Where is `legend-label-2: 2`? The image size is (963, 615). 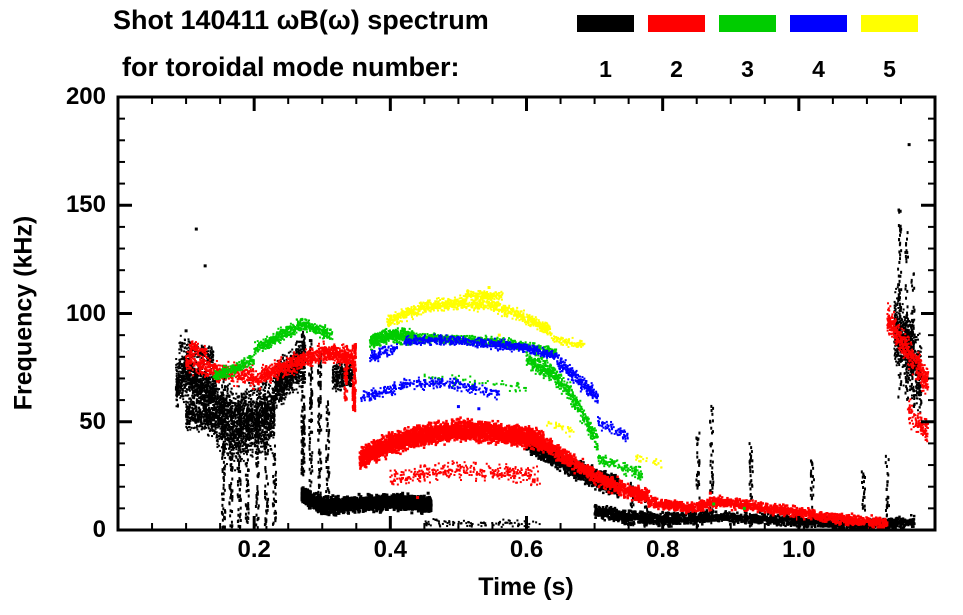
legend-label-2: 2 is located at coordinates (676, 69).